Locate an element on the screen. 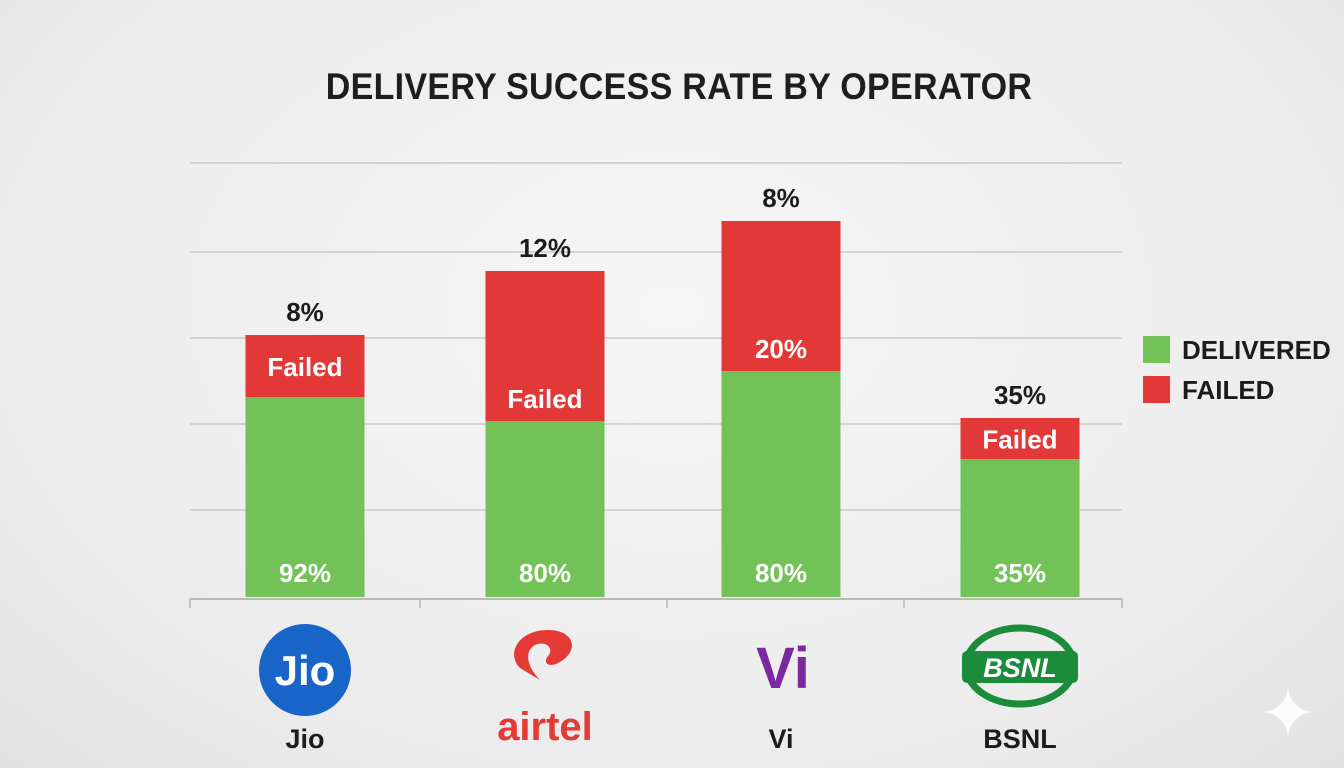 This screenshot has height=768, width=1344. svg-text: Jio is located at coordinates (305, 670).